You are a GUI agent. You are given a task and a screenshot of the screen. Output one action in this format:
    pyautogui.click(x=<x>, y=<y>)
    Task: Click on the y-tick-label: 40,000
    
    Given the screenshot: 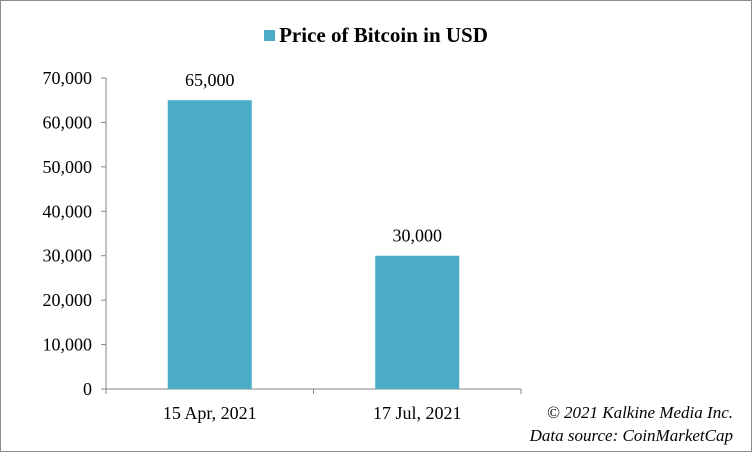 What is the action you would take?
    pyautogui.click(x=68, y=211)
    